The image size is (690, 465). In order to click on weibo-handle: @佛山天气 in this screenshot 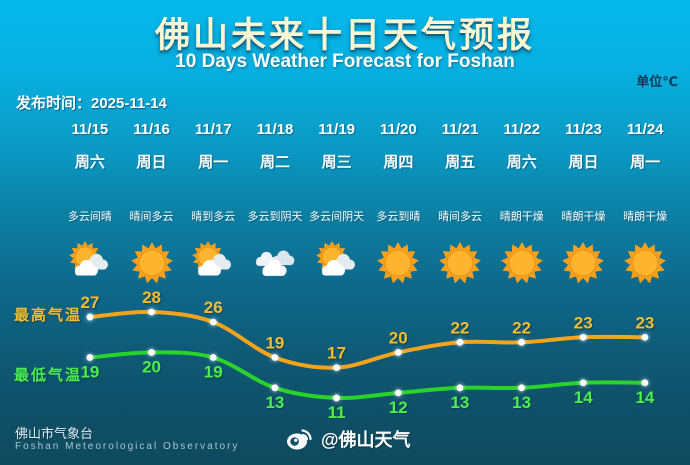, I will do `click(366, 440)`.